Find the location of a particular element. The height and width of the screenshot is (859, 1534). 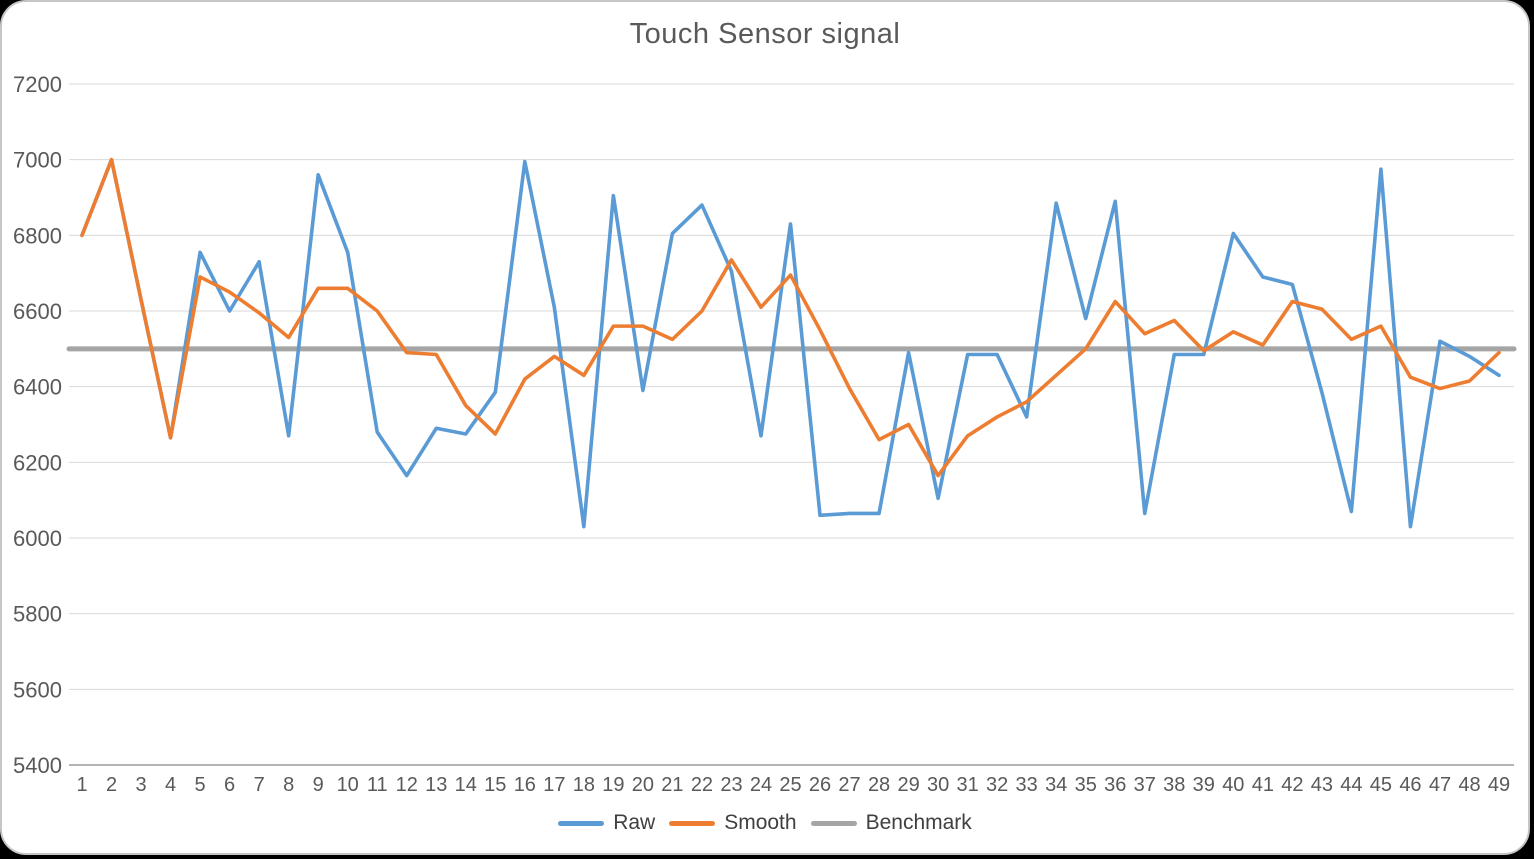

x-tick-label: 31 is located at coordinates (968, 785).